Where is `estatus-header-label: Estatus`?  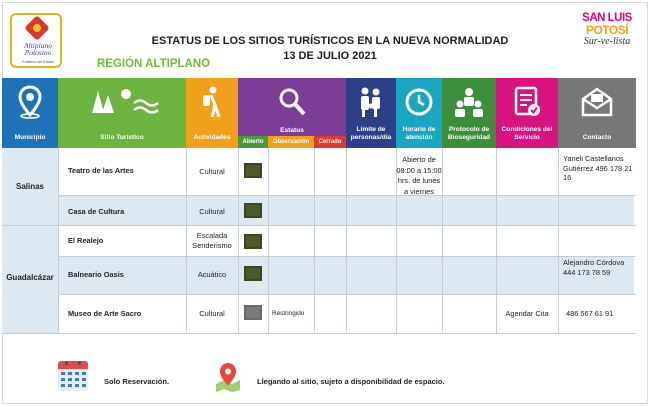
estatus-header-label: Estatus is located at coordinates (292, 130).